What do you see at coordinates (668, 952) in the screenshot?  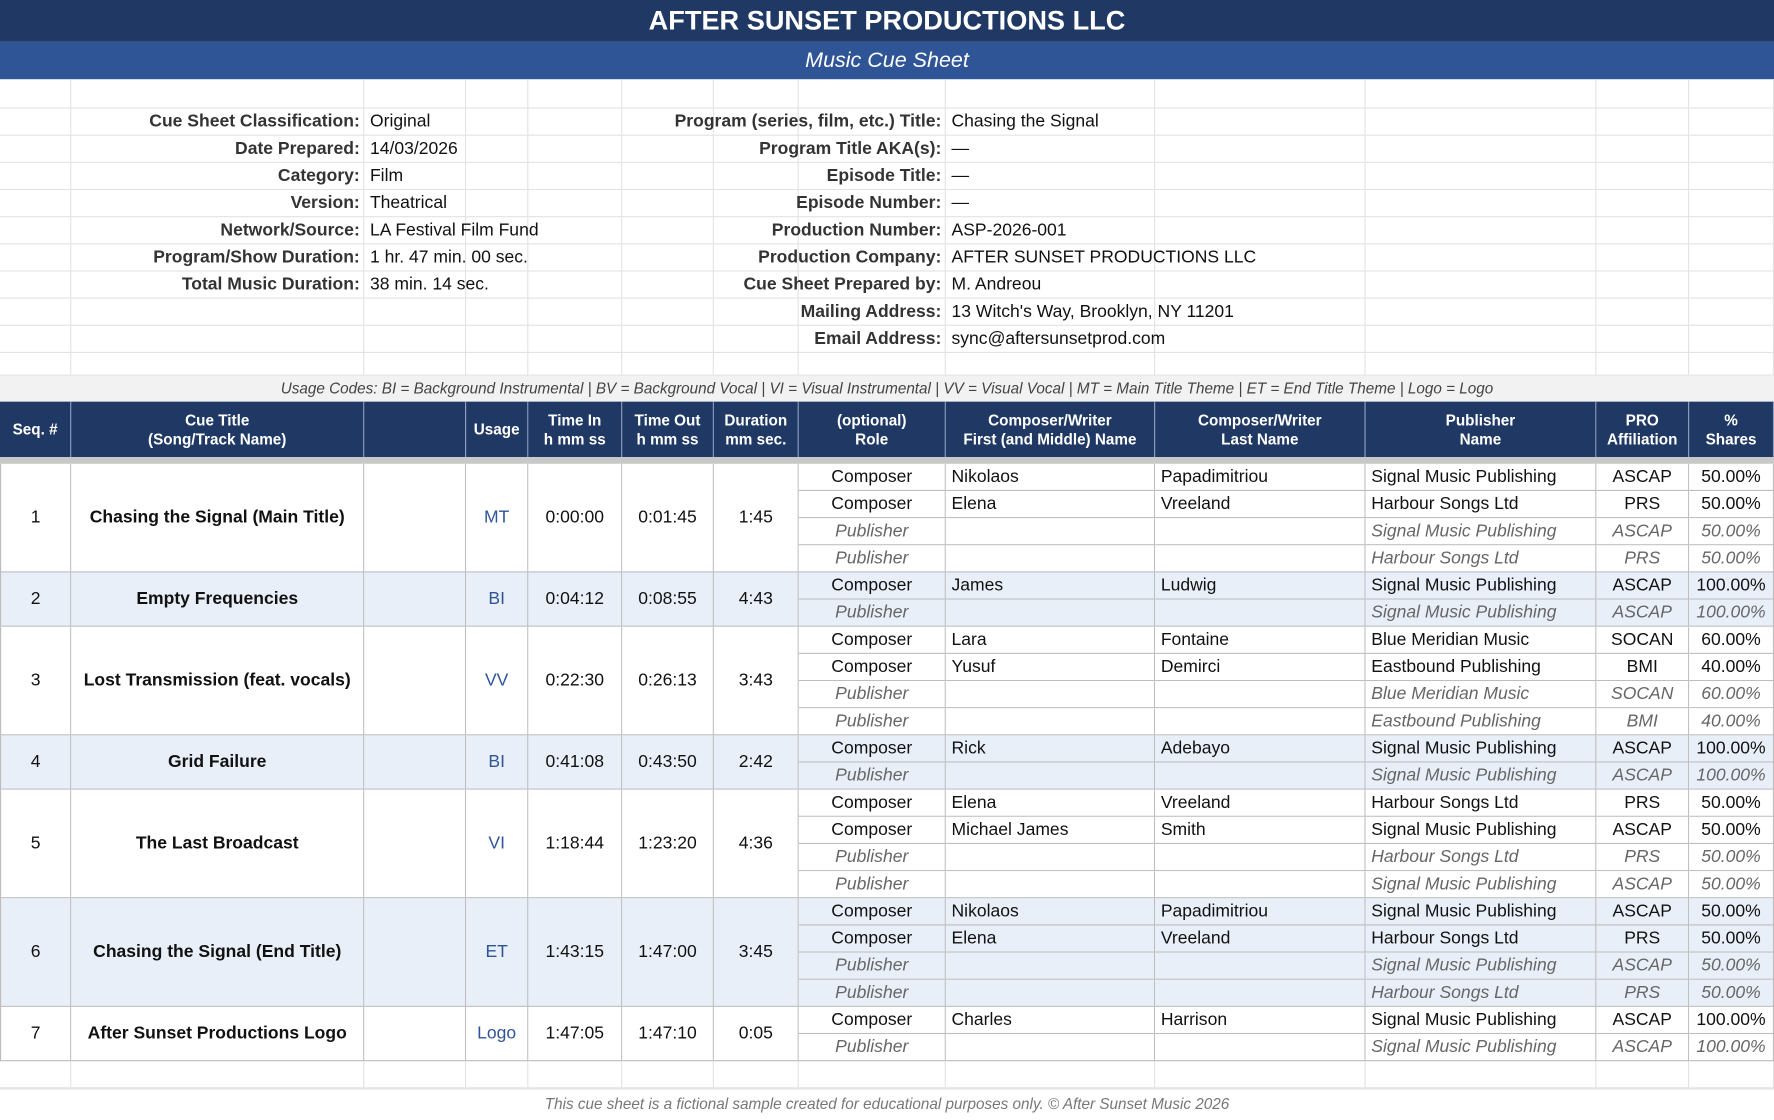 I see `cue-out: 1:47:00` at bounding box center [668, 952].